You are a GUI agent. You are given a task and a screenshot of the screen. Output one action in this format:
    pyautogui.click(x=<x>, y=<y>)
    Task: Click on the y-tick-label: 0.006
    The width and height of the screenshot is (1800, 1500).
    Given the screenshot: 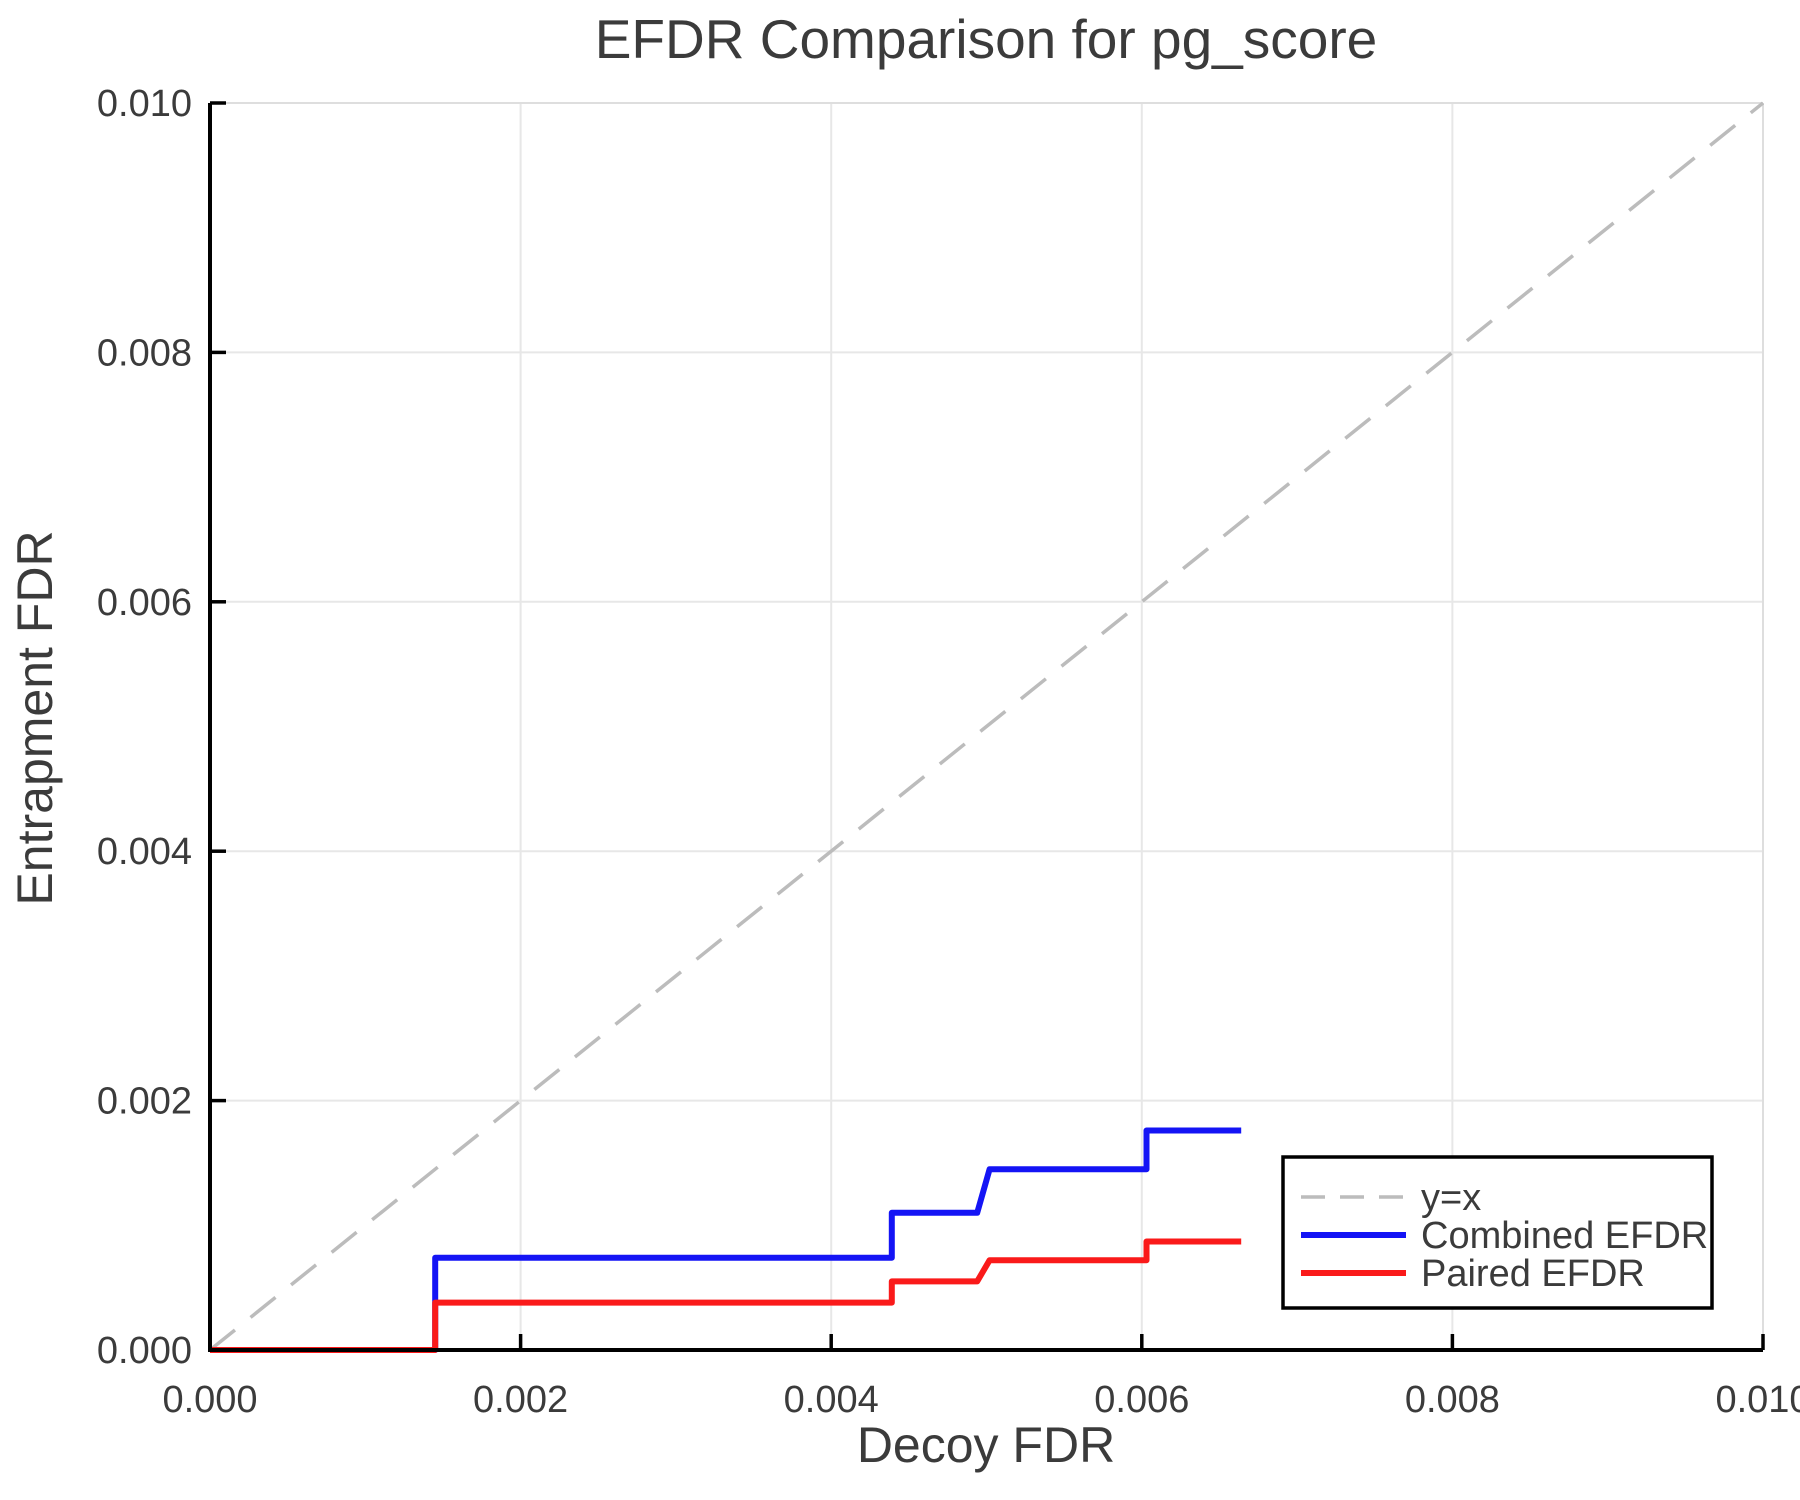 What is the action you would take?
    pyautogui.click(x=144, y=603)
    